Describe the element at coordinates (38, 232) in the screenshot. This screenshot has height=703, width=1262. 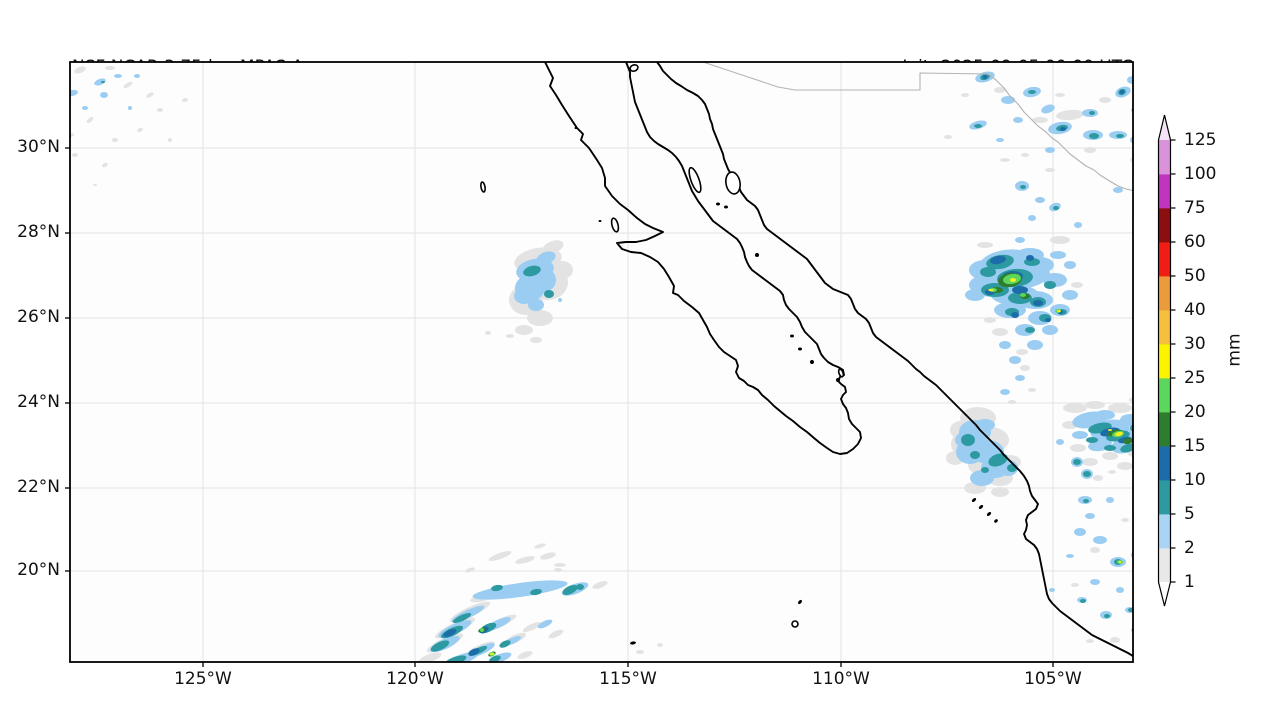
I see `y-tick-label: 28°N` at that location.